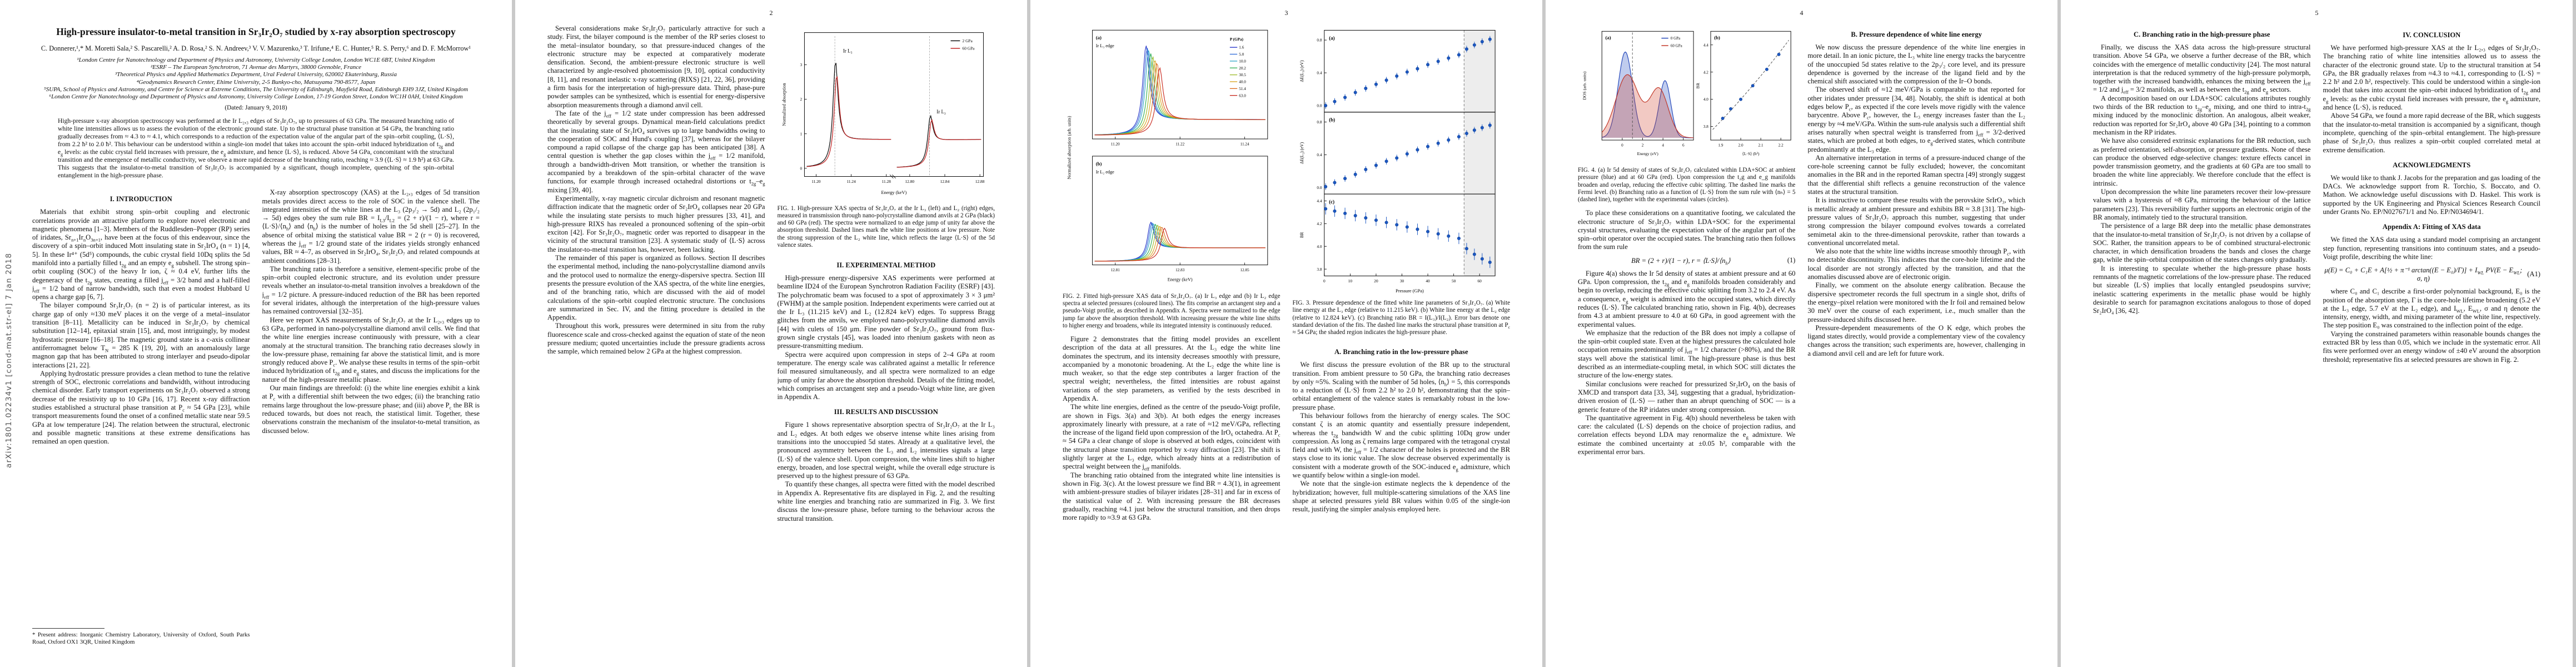  What do you see at coordinates (1648, 94) in the screenshot?
I see `dos-curve` at bounding box center [1648, 94].